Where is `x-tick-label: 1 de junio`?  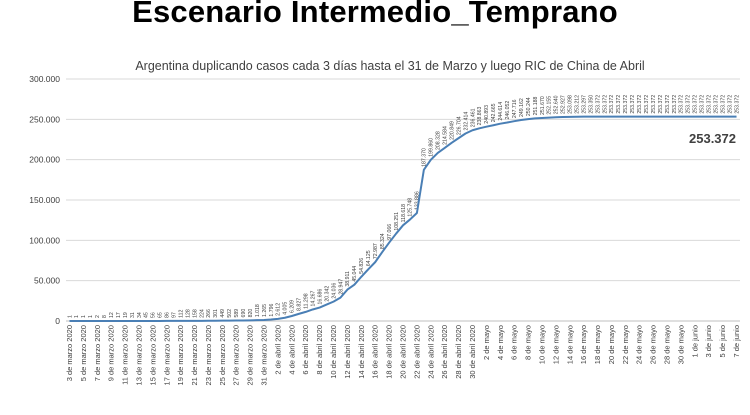 x-tick-label: 1 de junio is located at coordinates (694, 341).